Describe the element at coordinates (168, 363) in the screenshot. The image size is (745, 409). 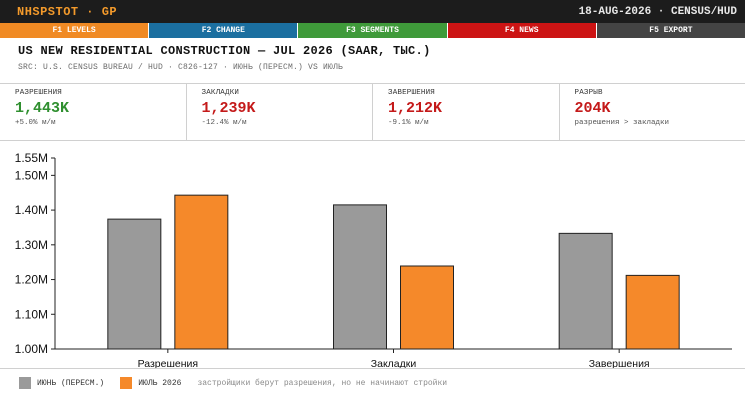
I see `x-tick-label: Разрешения` at that location.